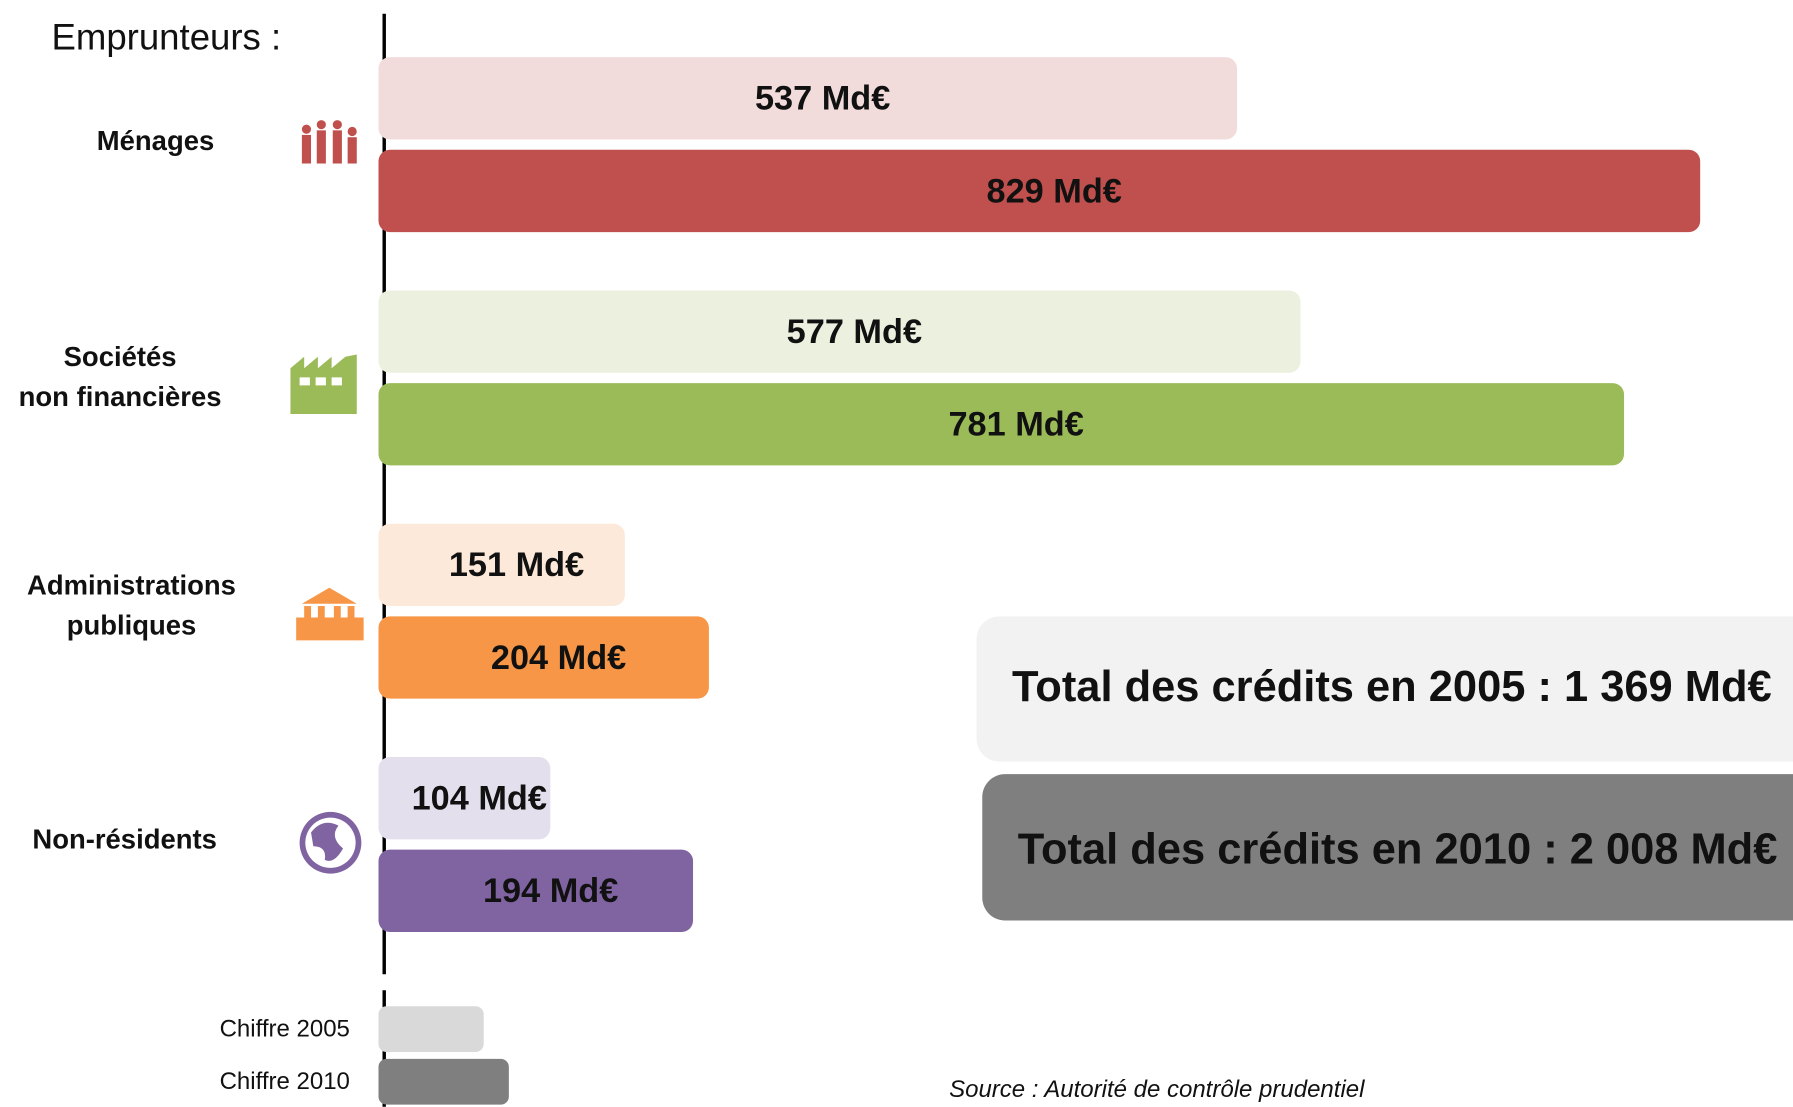 This screenshot has width=1793, height=1107. What do you see at coordinates (1398, 849) in the screenshot?
I see `annotation: Total des crédits en 2010 : 2 008 Md€` at bounding box center [1398, 849].